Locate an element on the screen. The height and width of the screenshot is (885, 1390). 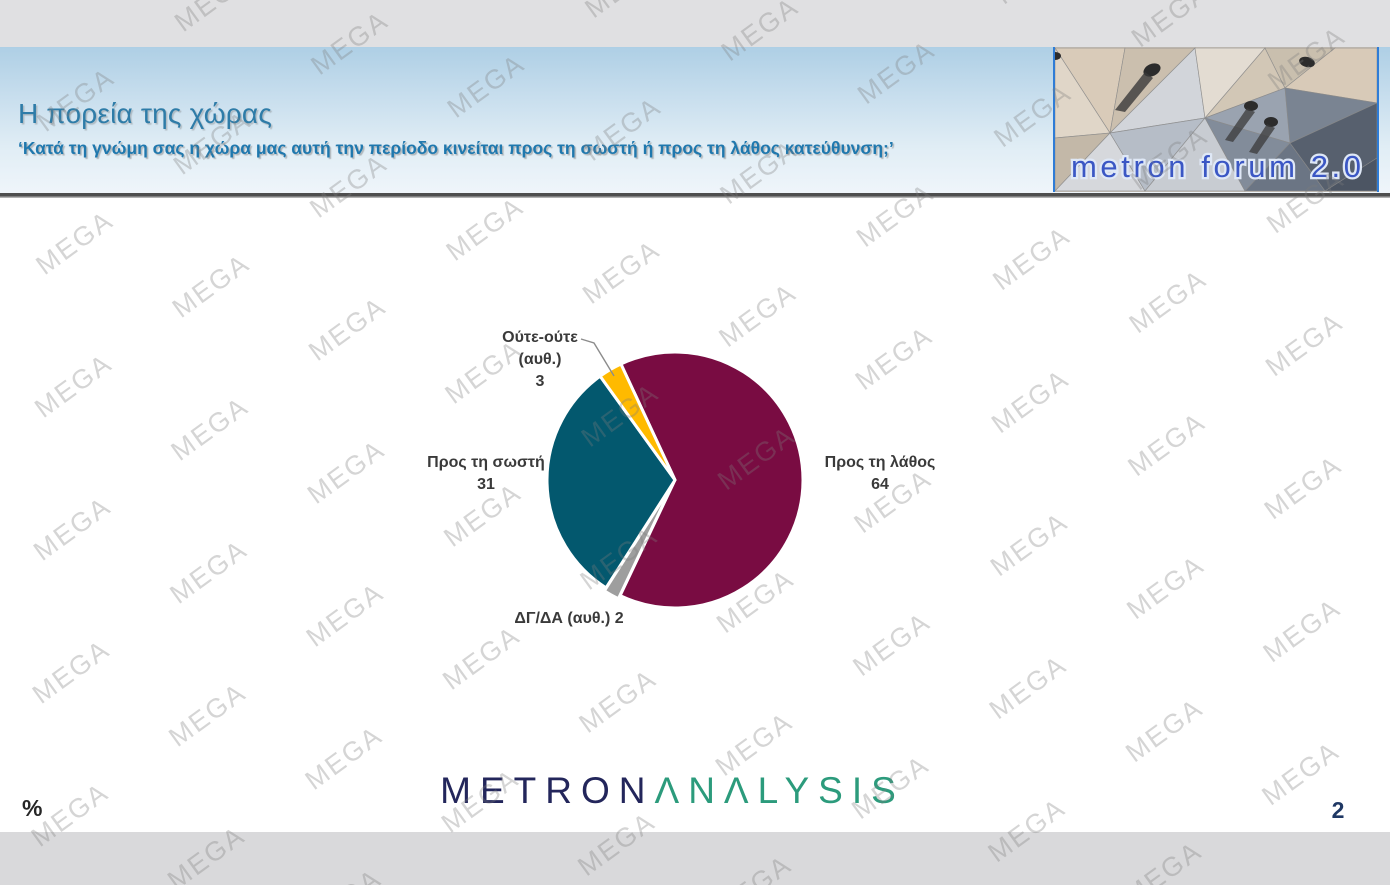
pie-label-neither: Ούτε-ούτε (αυθ.) 3 is located at coordinates (540, 360).